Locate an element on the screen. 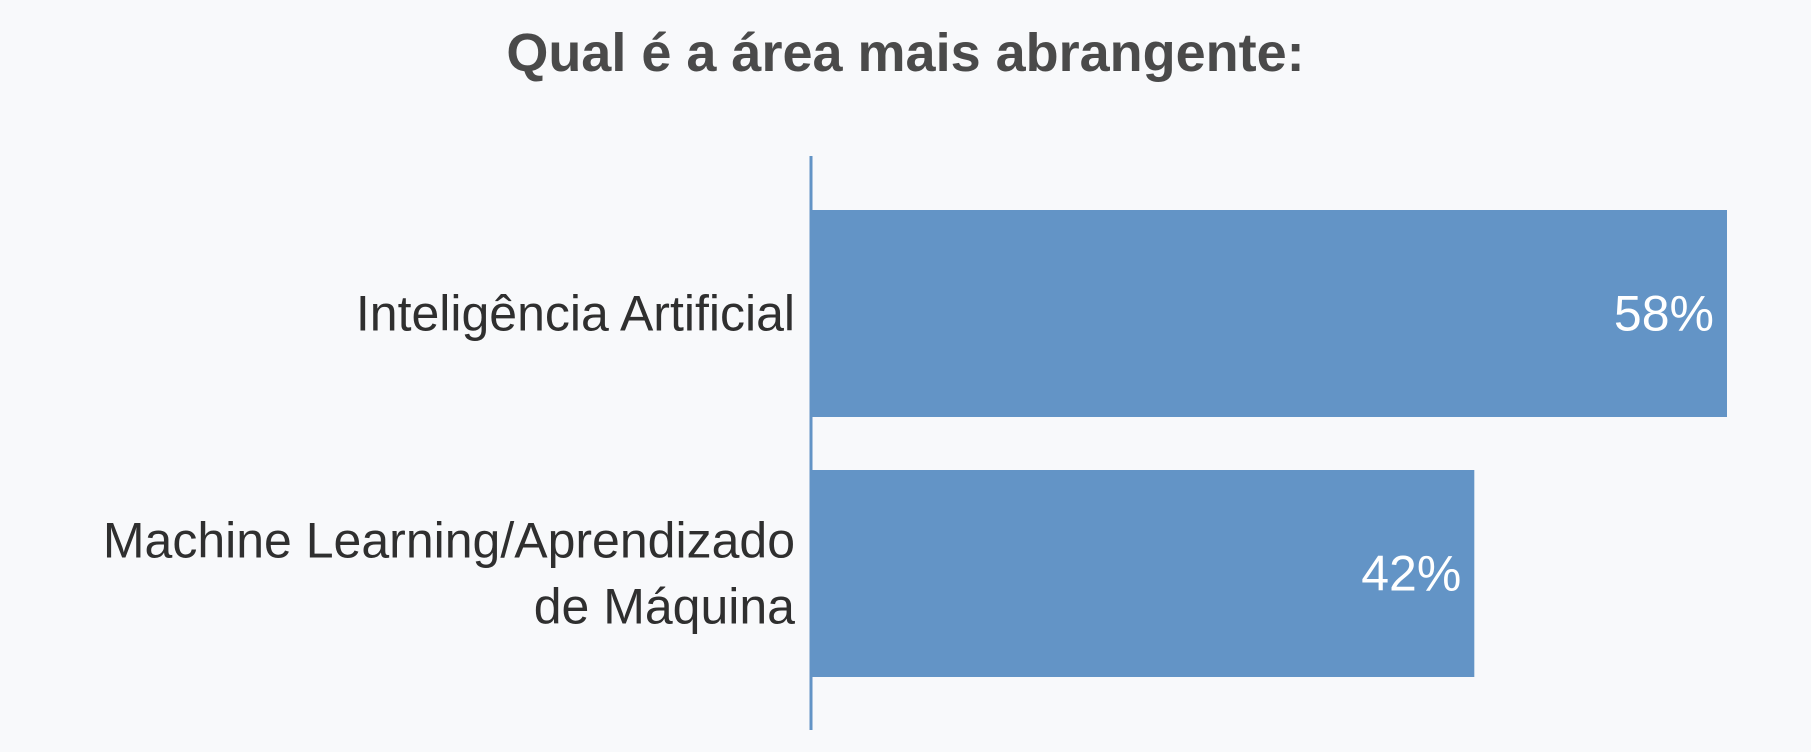  category-label-2: Machine Learning/Aprendizado de Máquina is located at coordinates (449, 574).